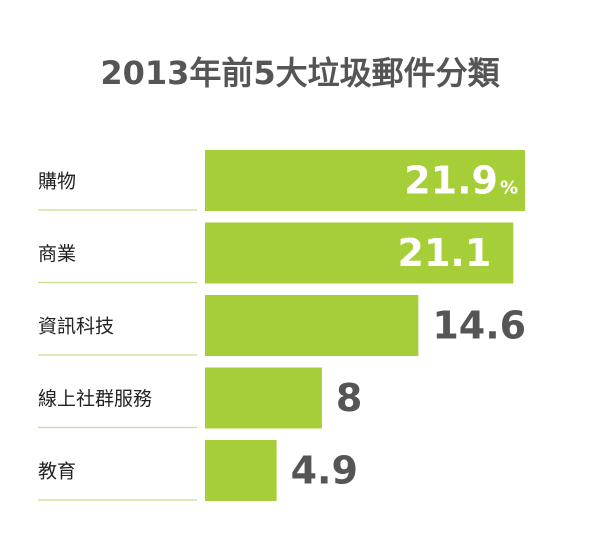  Describe the element at coordinates (324, 471) in the screenshot. I see `value-label-5: 4.9` at that location.